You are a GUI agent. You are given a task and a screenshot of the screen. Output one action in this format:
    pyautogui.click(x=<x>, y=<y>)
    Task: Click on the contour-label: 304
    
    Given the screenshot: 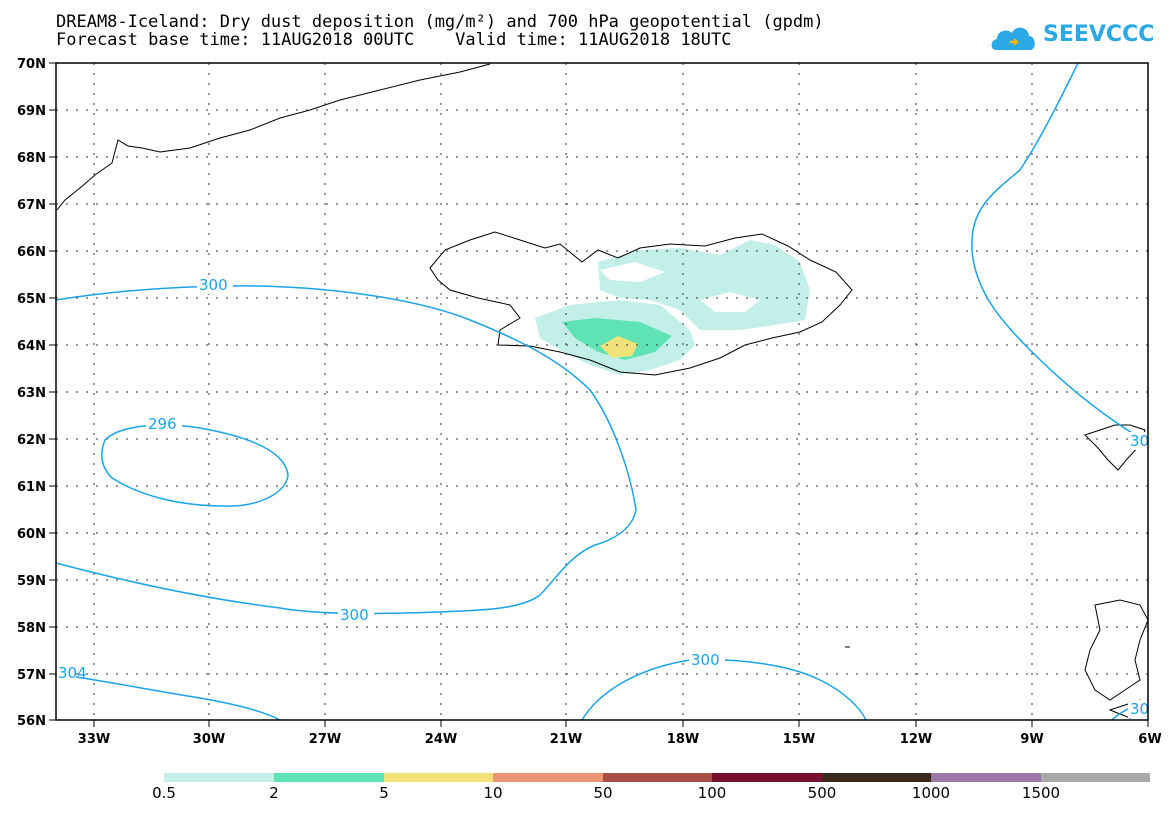 What is the action you would take?
    pyautogui.click(x=72, y=673)
    